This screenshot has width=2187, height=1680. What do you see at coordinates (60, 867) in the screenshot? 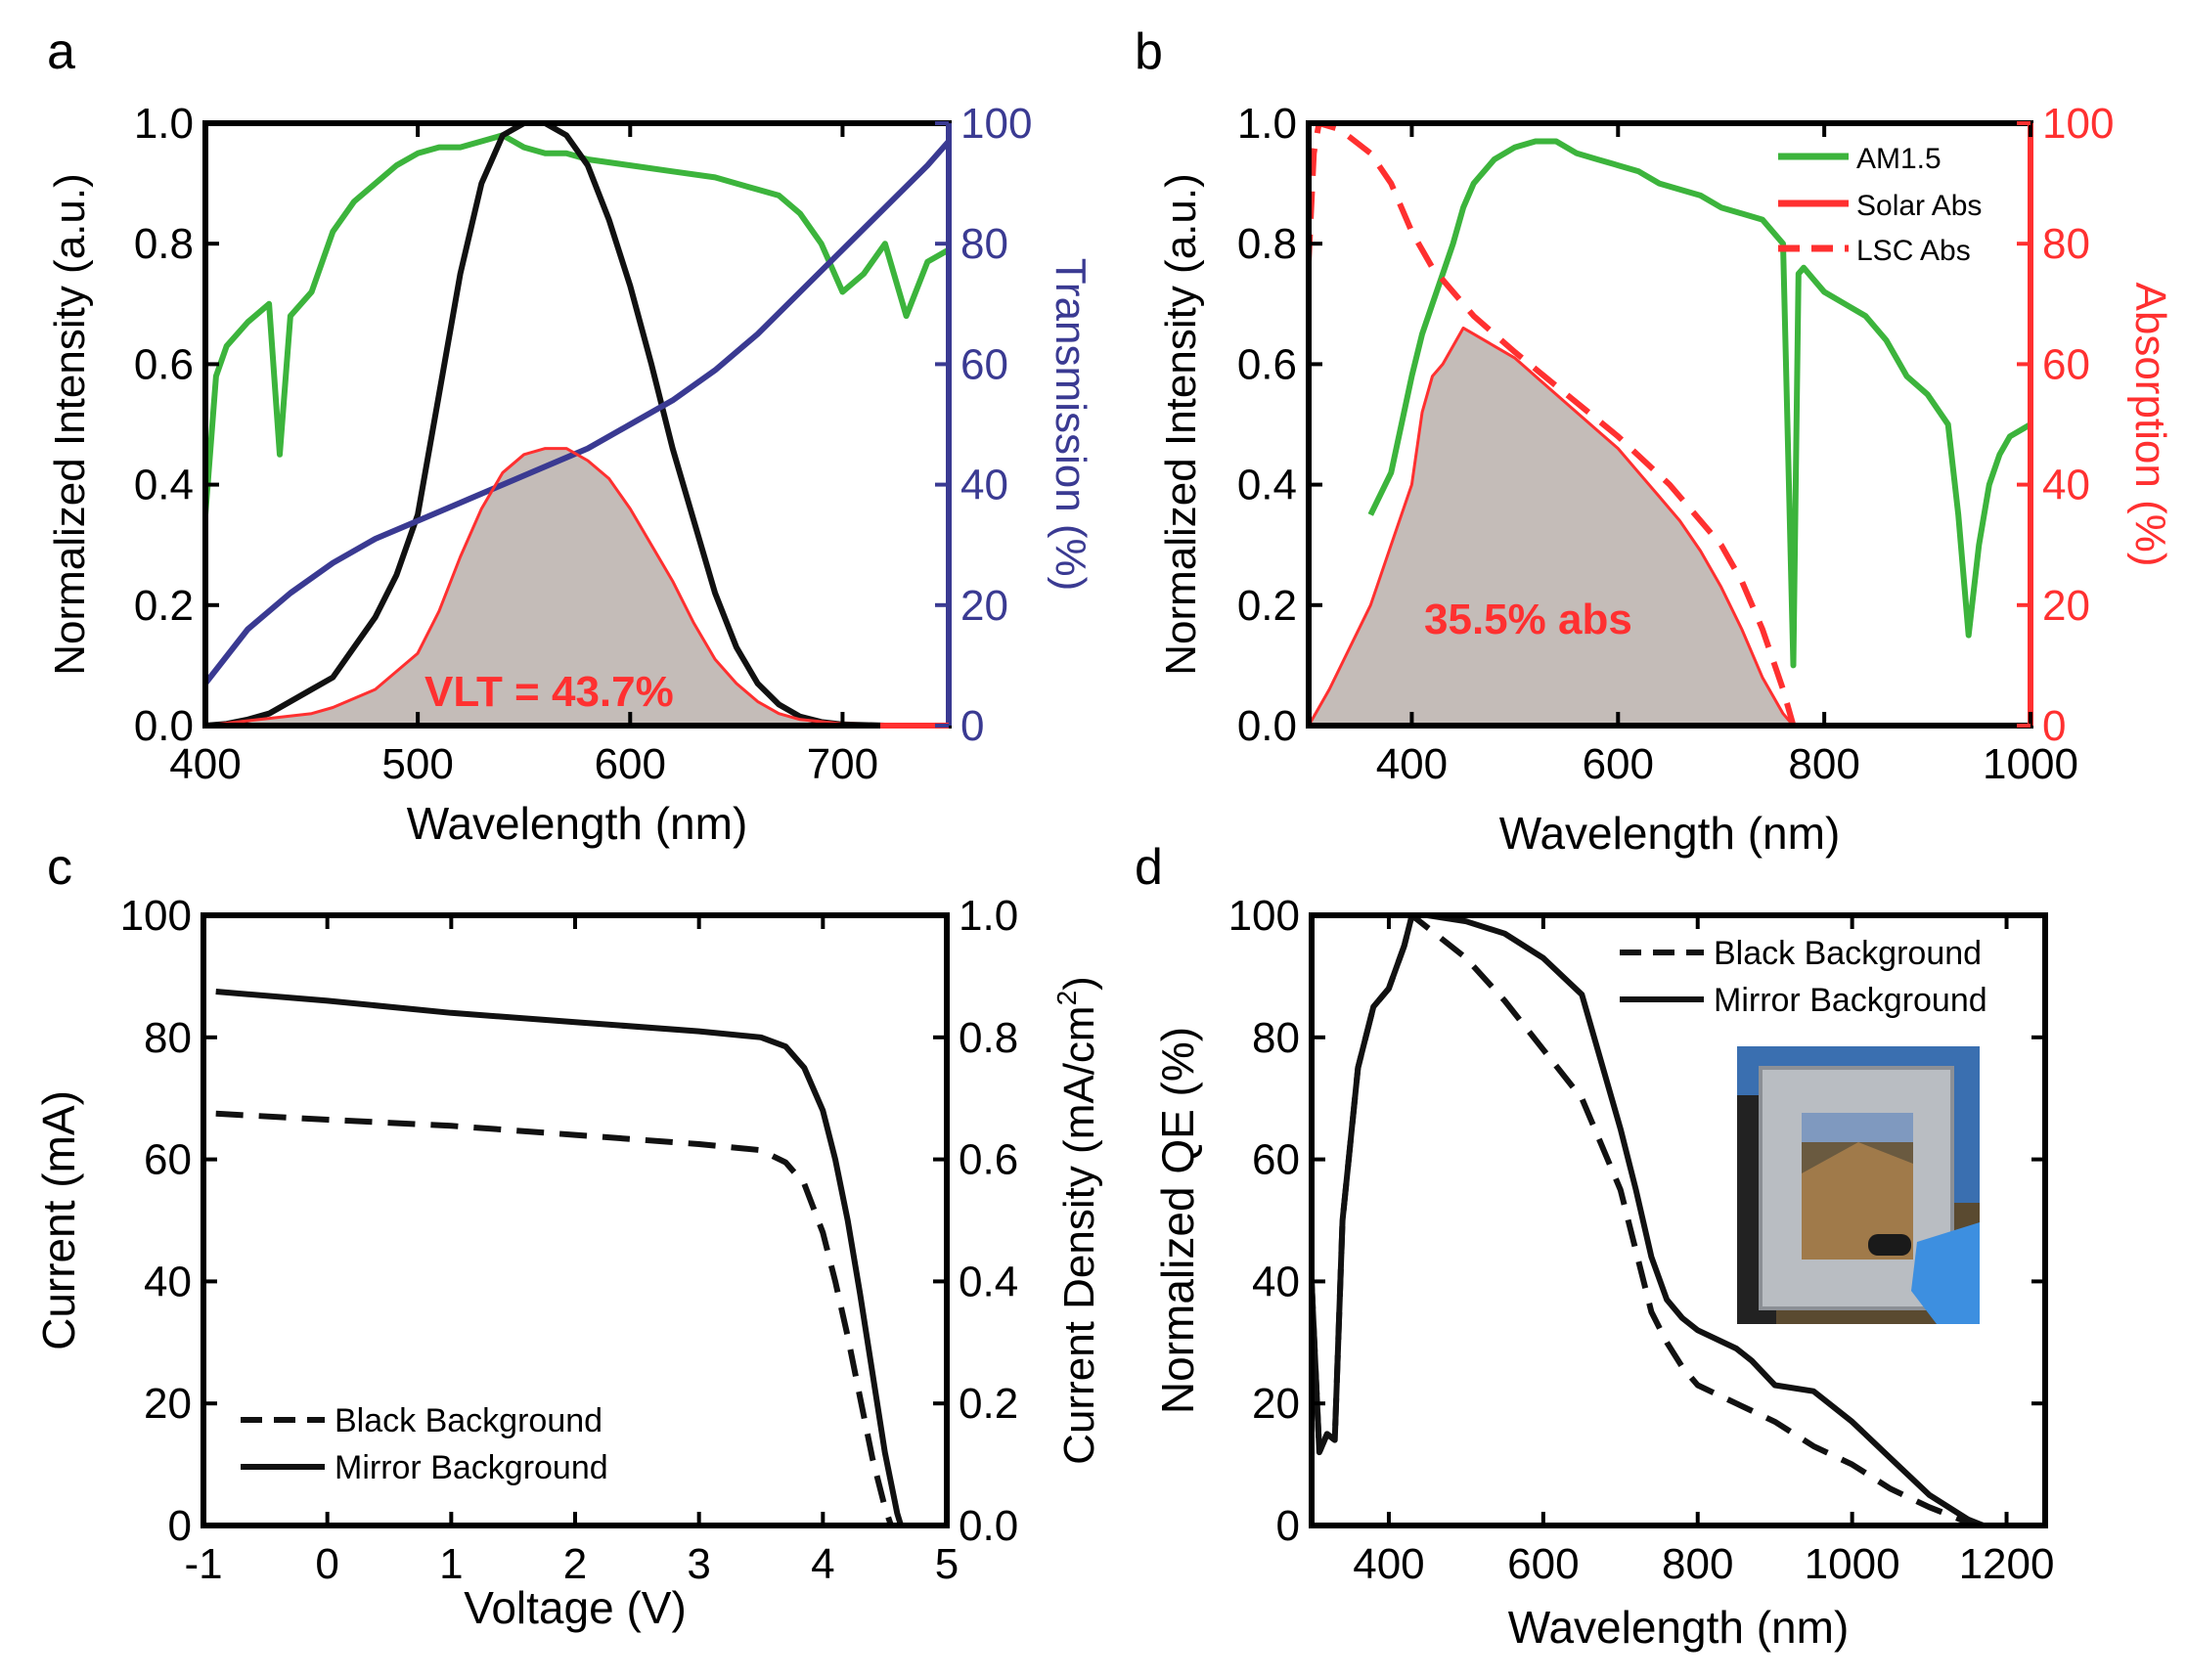
I see `panel-c-label: c` at bounding box center [60, 867].